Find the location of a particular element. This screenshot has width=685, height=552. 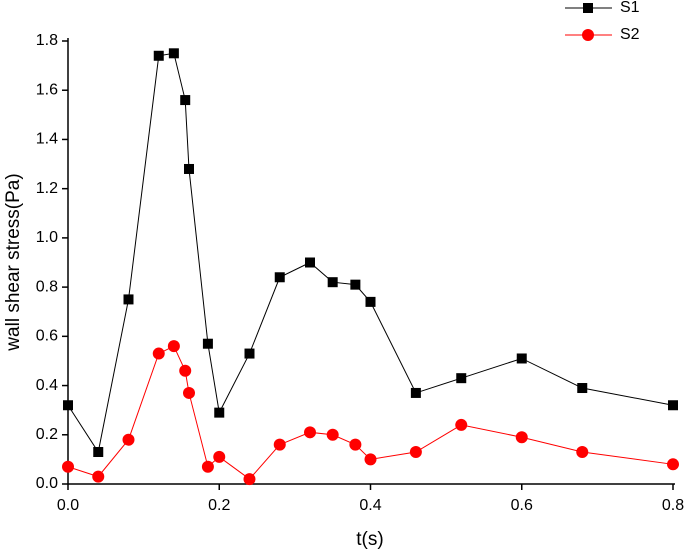

x-axis-label: t(s) is located at coordinates (369, 539).